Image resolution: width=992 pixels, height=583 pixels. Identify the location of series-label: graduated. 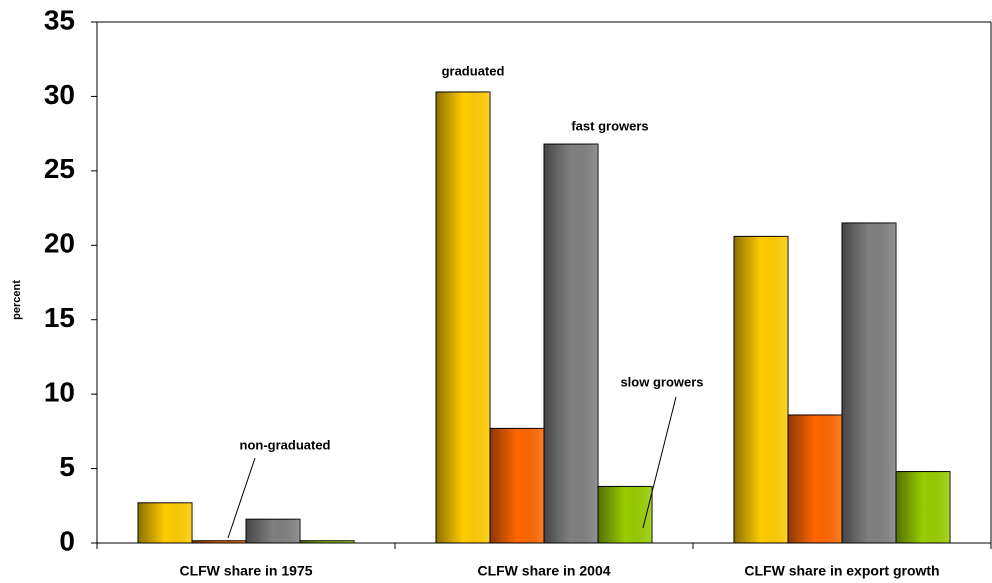
(473, 70).